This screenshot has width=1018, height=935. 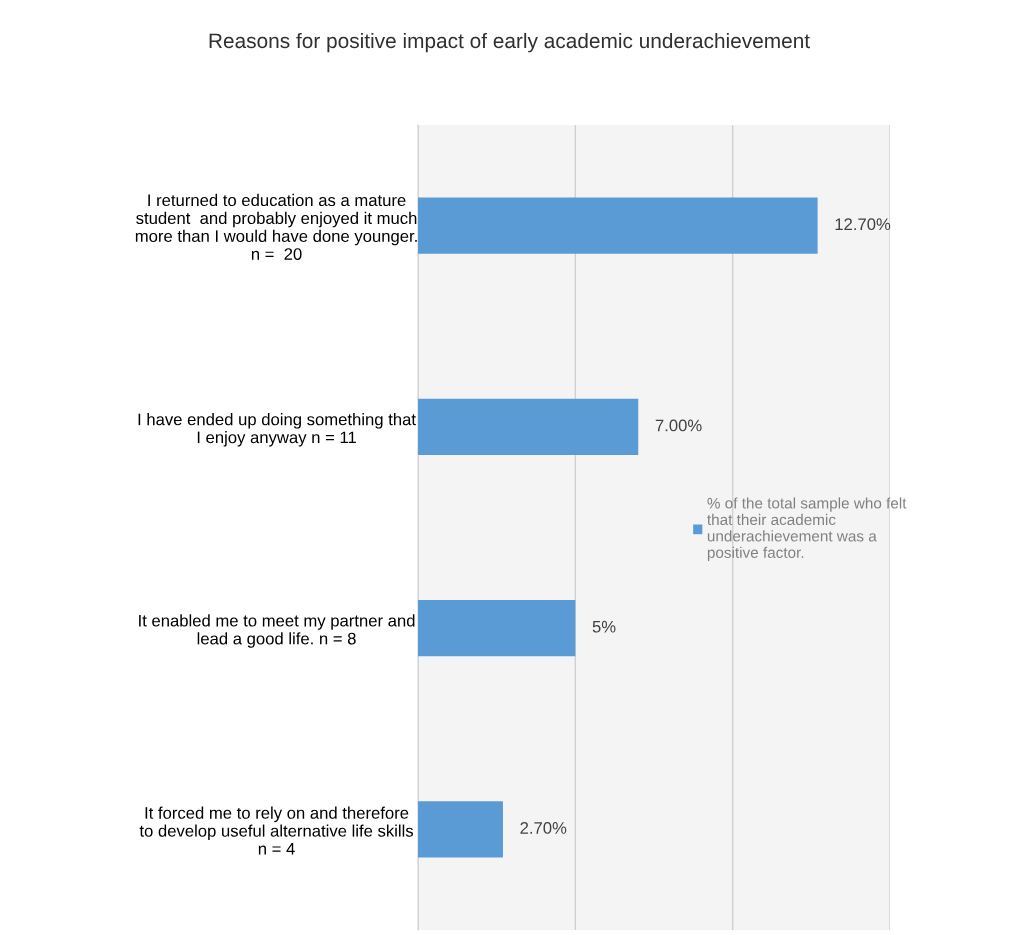 What do you see at coordinates (277, 631) in the screenshot?
I see `y-tick-label: It enabled me to meet my partner and lead a good life. n = 8` at bounding box center [277, 631].